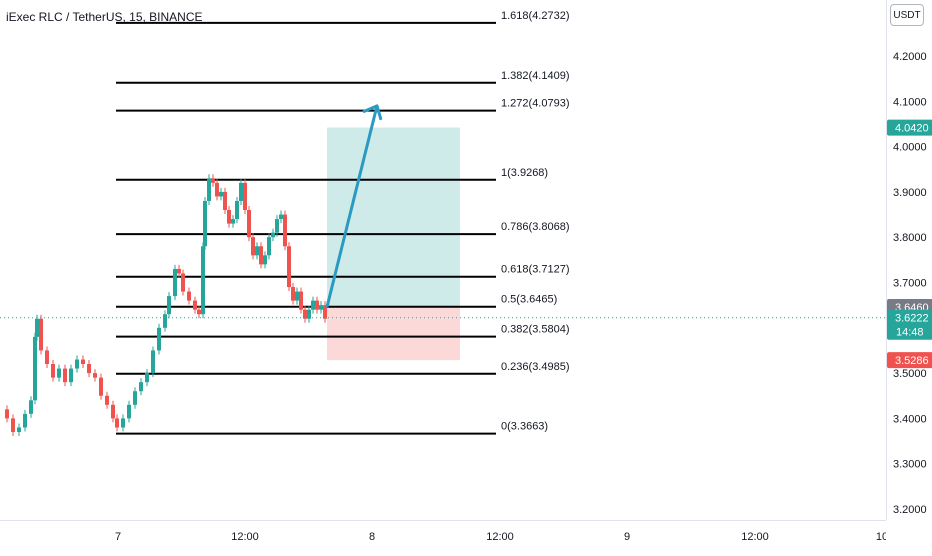 Image resolution: width=932 pixels, height=556 pixels. Describe the element at coordinates (627, 537) in the screenshot. I see `time-tick: 9` at that location.